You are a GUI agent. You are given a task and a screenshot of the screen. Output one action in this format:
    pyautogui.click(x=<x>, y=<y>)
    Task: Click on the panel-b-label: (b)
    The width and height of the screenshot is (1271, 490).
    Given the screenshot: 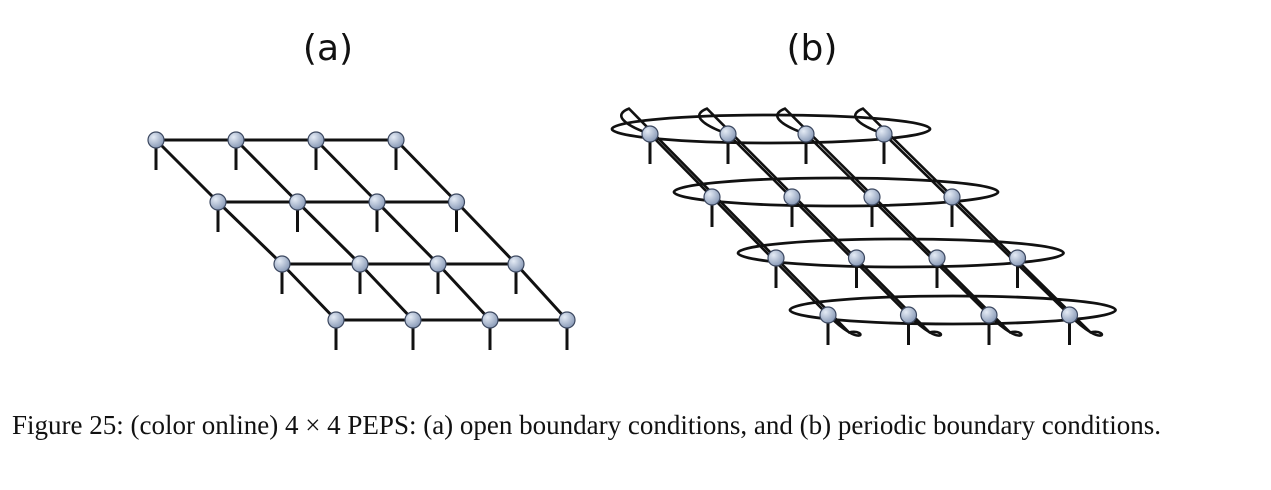 What is the action you would take?
    pyautogui.click(x=812, y=48)
    